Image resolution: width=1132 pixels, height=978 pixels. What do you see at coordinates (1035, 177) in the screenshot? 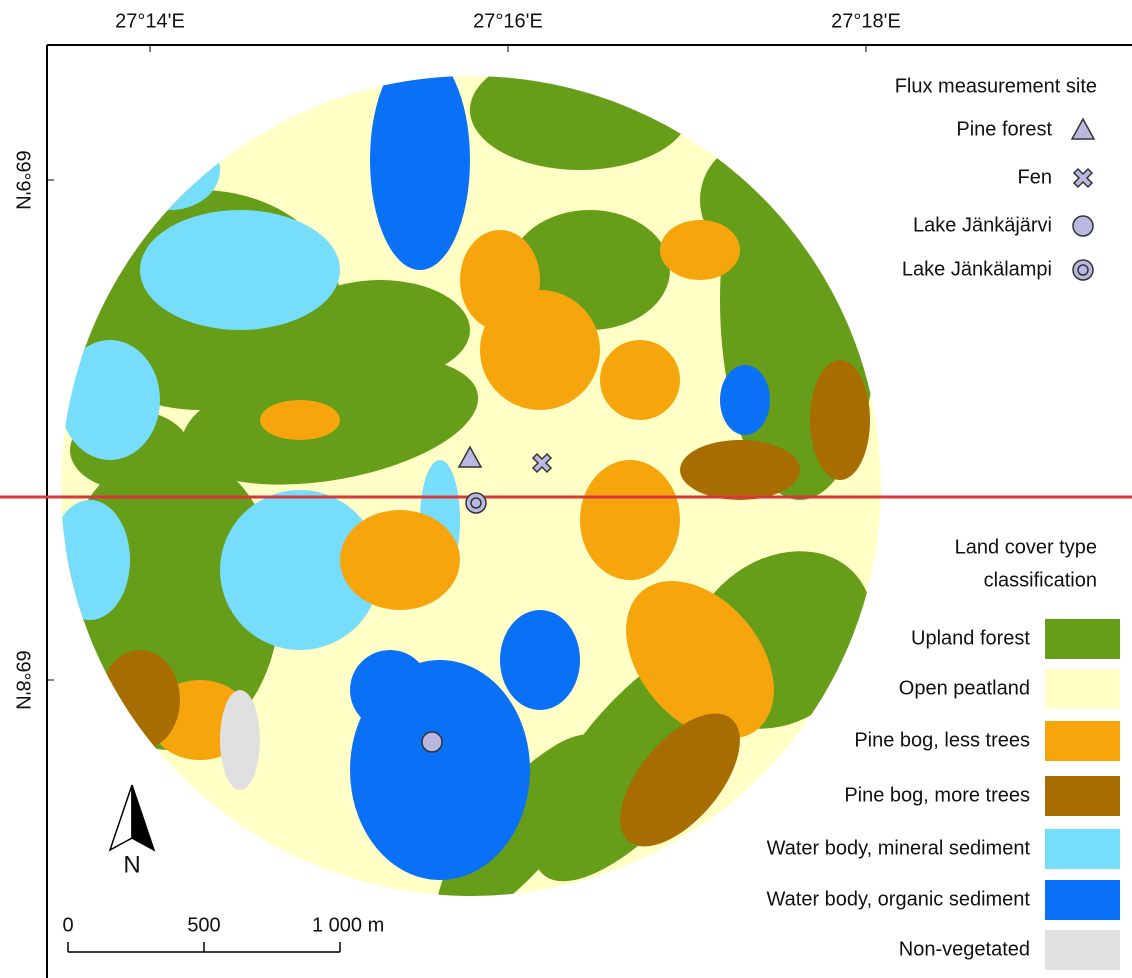
I see `site-legend-label: Fen` at bounding box center [1035, 177].